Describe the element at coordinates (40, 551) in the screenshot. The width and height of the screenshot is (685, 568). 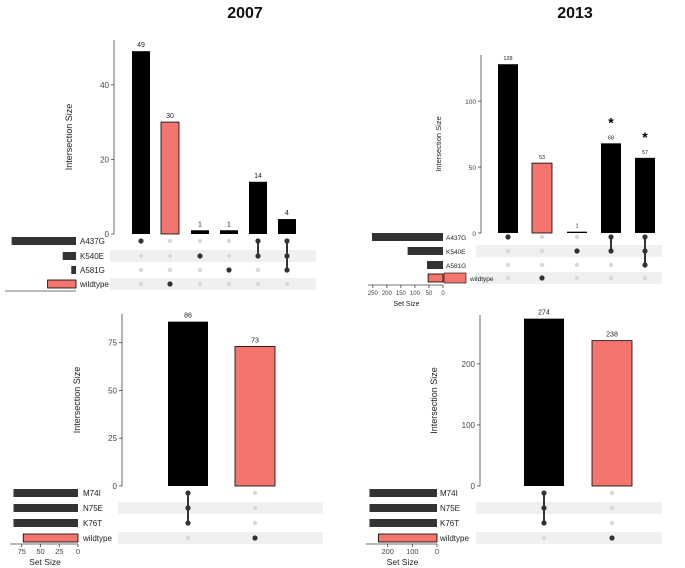
I see `set-axis-tick-label: 50` at that location.